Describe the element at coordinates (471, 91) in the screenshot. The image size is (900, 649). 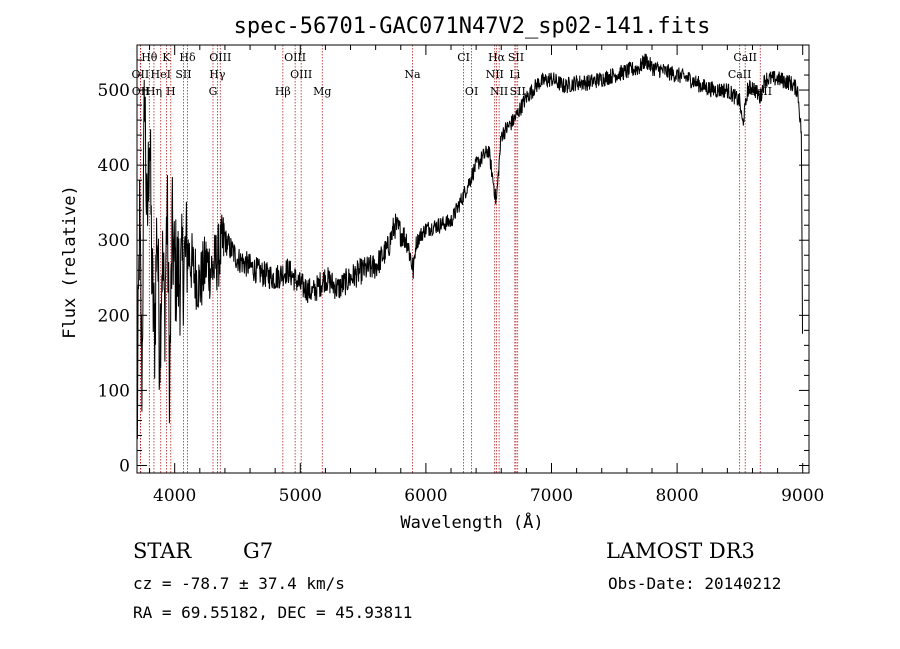
I see `line-marker-label: OI` at that location.